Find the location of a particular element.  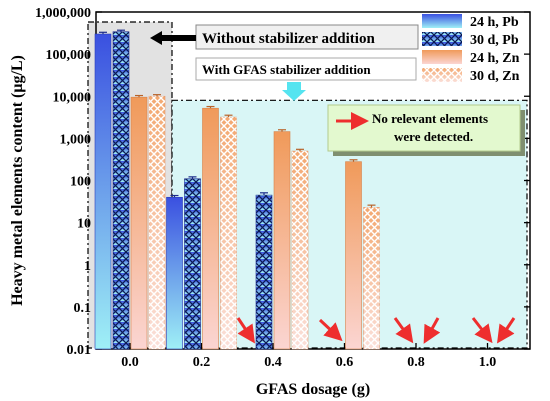

y-axis-label: Heavy metal elements content (μg/L) is located at coordinates (17, 180).